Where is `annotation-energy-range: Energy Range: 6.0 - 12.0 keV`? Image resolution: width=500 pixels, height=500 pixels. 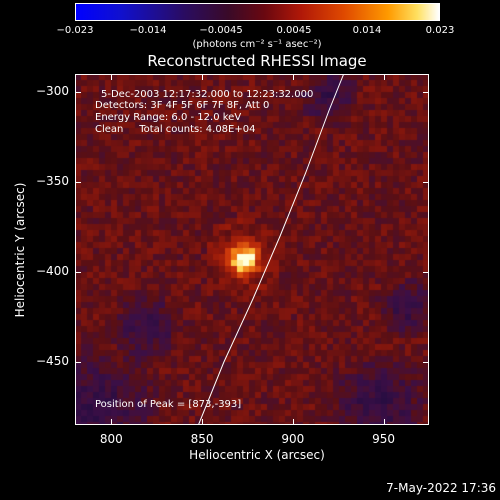 annotation-energy-range: Energy Range: 6.0 - 12.0 keV is located at coordinates (168, 117).